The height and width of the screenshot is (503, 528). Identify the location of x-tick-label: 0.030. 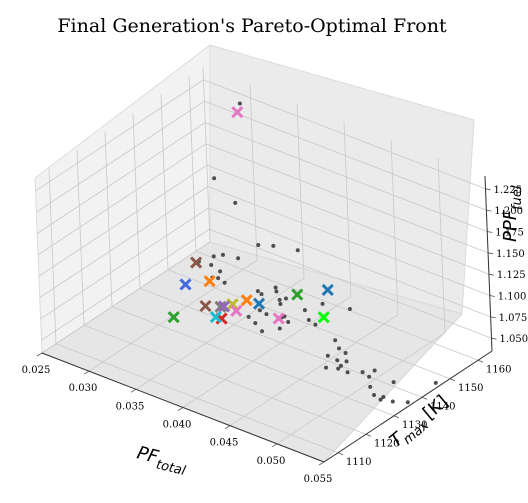
(83, 388).